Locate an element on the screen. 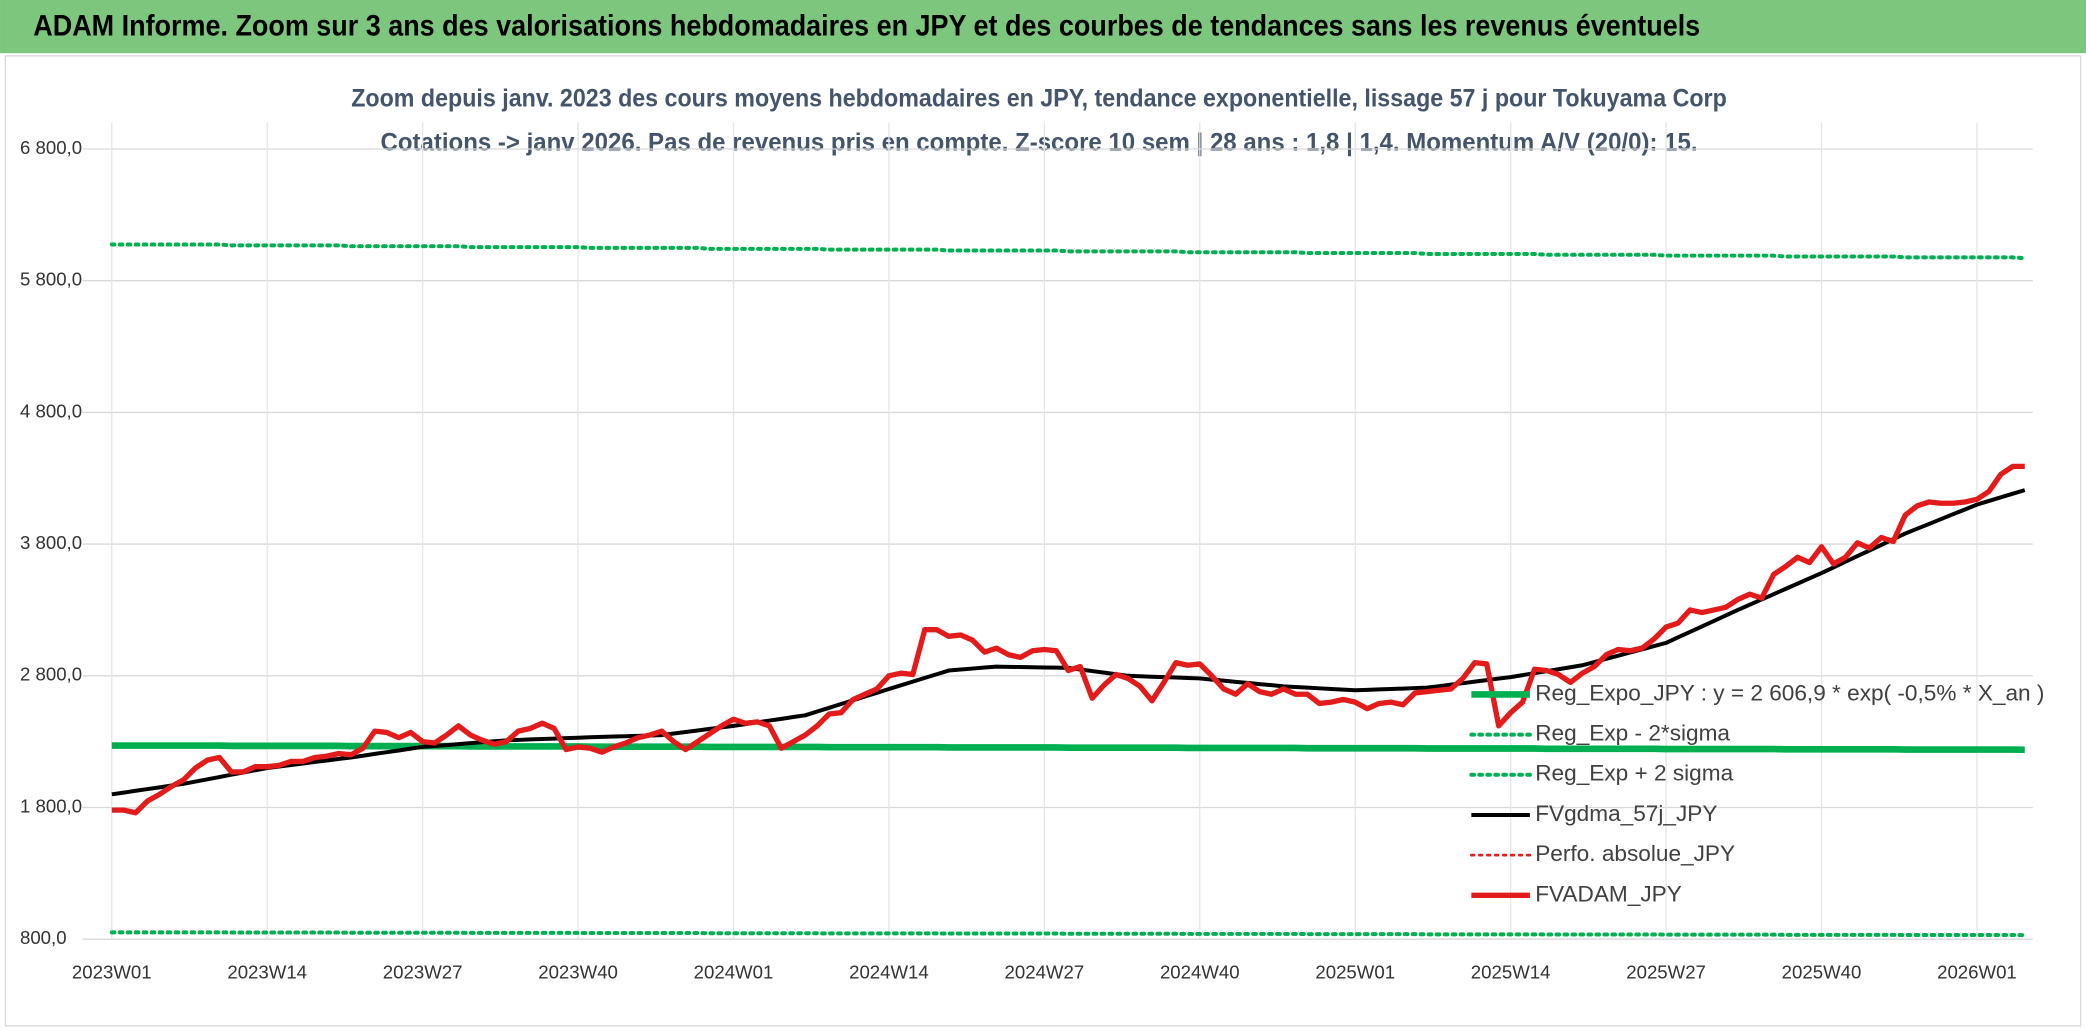 The image size is (2086, 1031). x-tick-label: 2024W27 is located at coordinates (1045, 972).